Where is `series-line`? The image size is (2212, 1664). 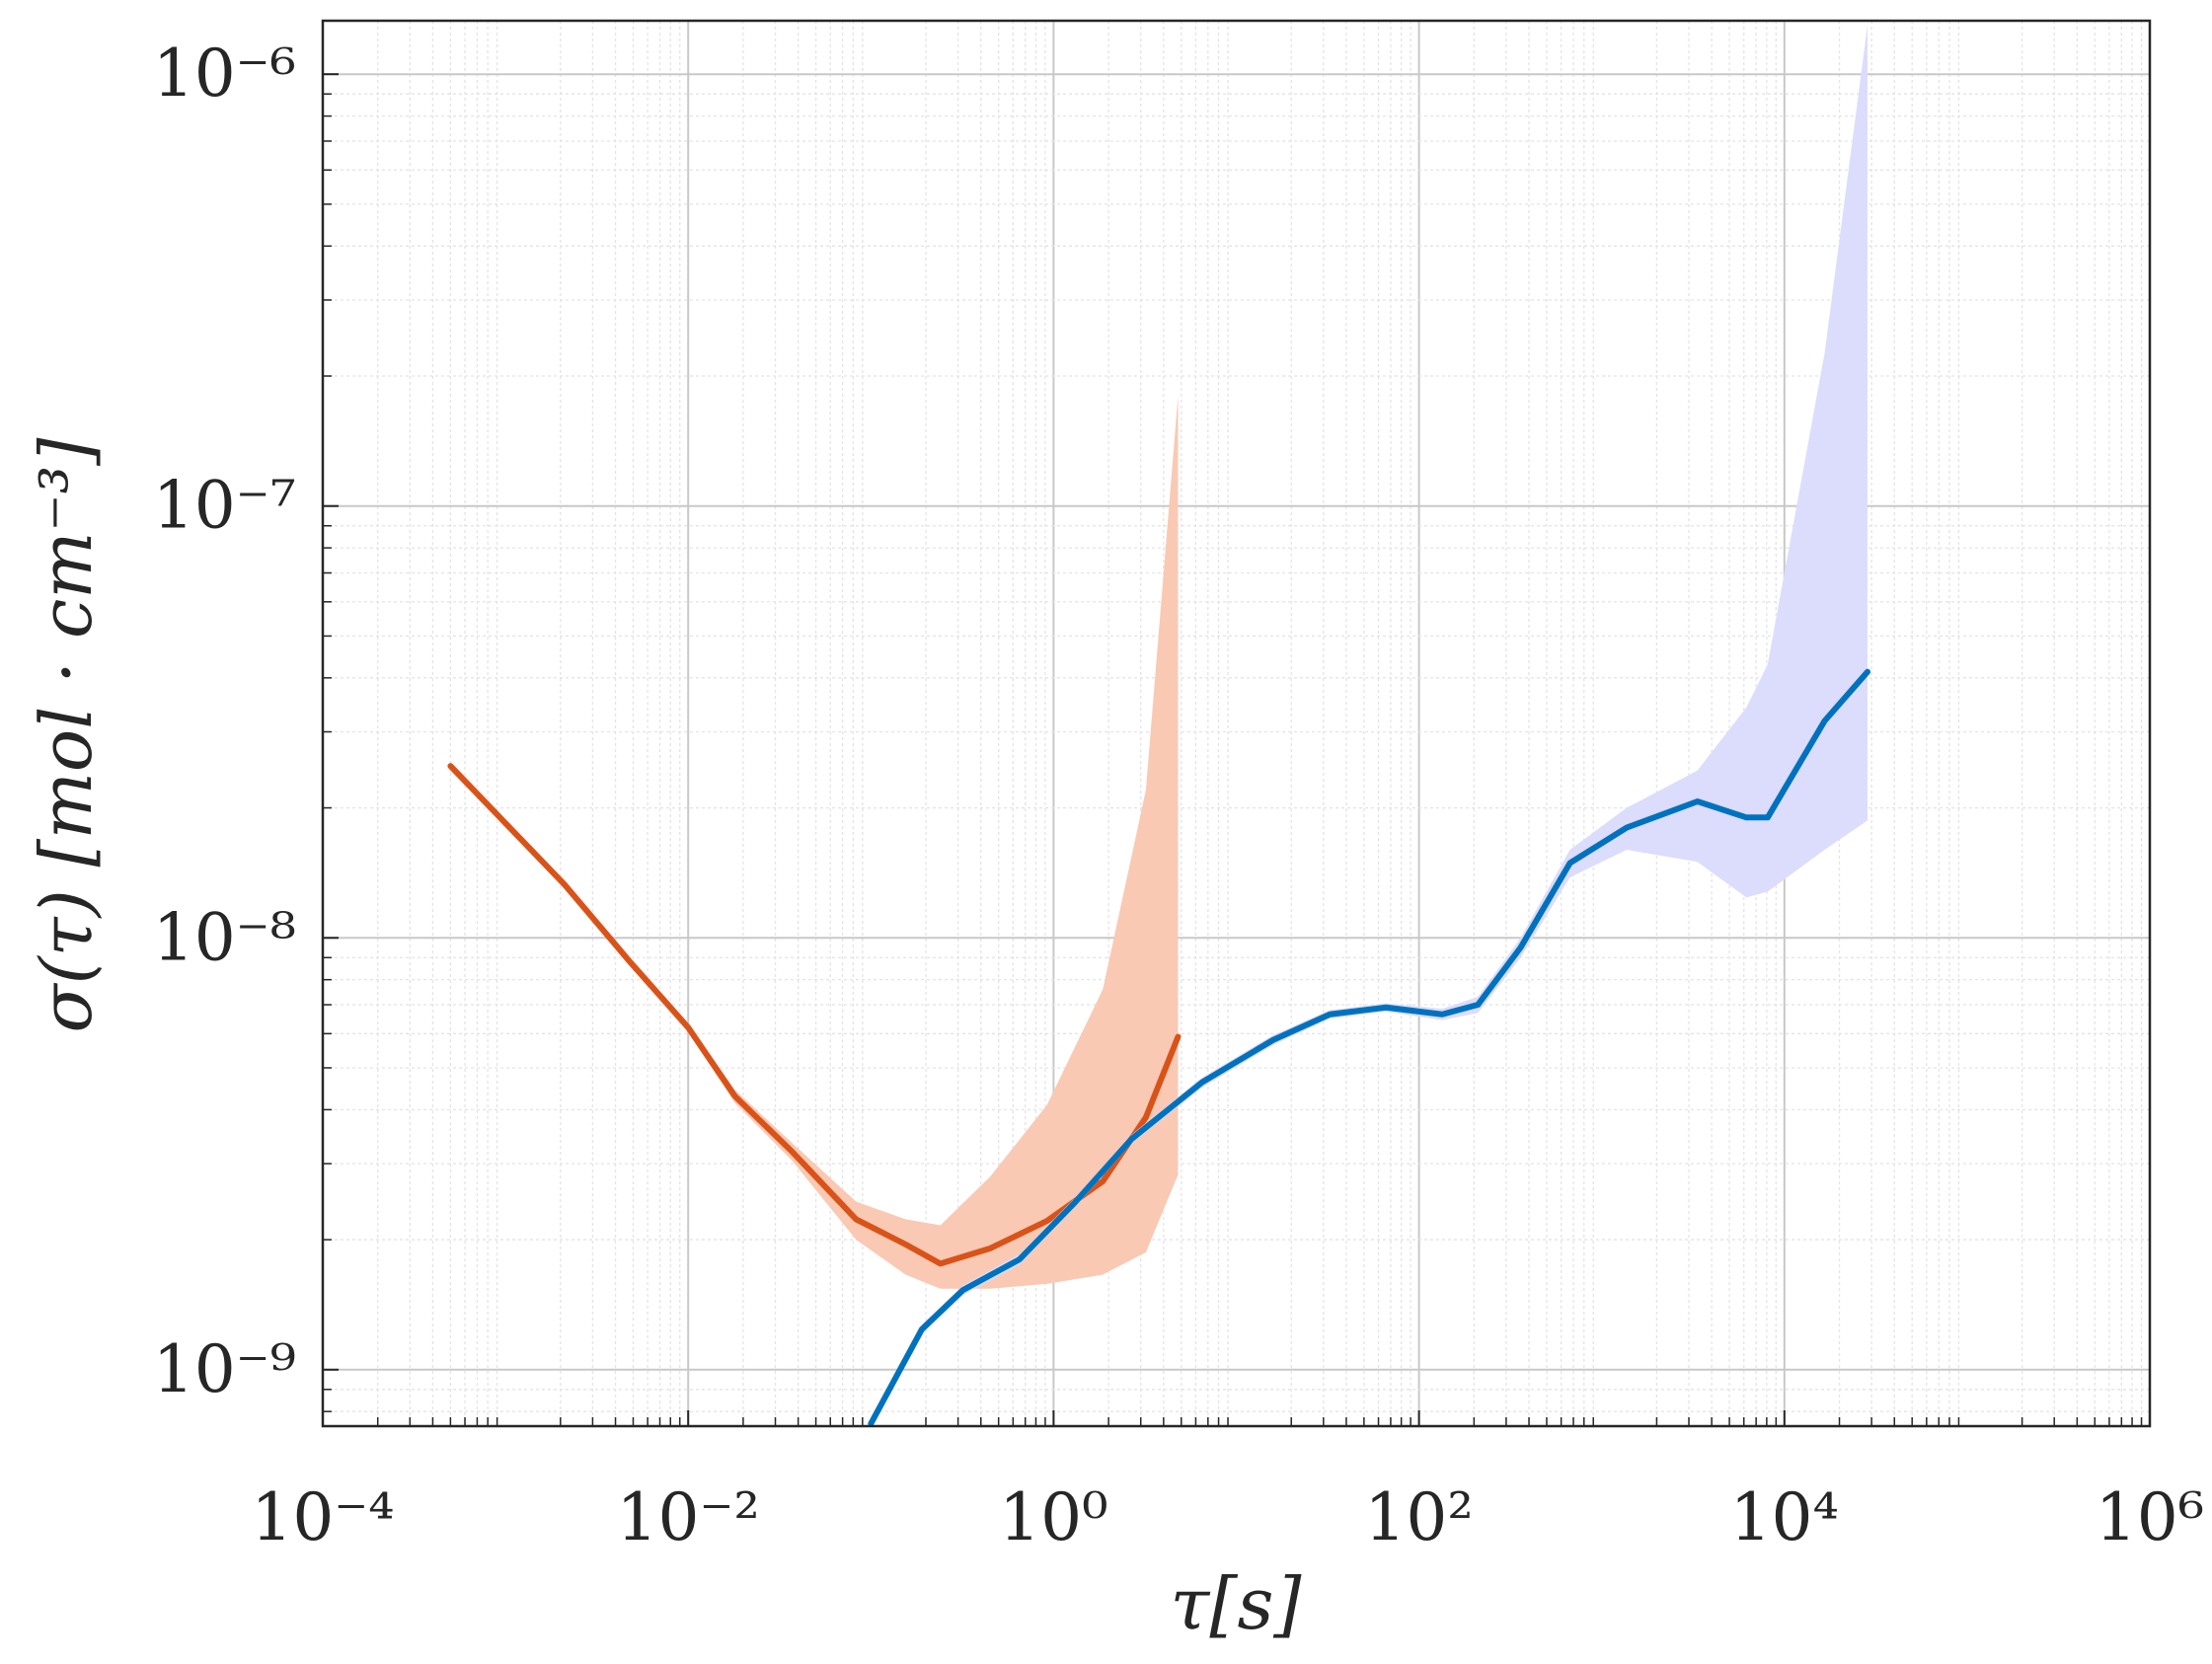 series-line is located at coordinates (814, 1015).